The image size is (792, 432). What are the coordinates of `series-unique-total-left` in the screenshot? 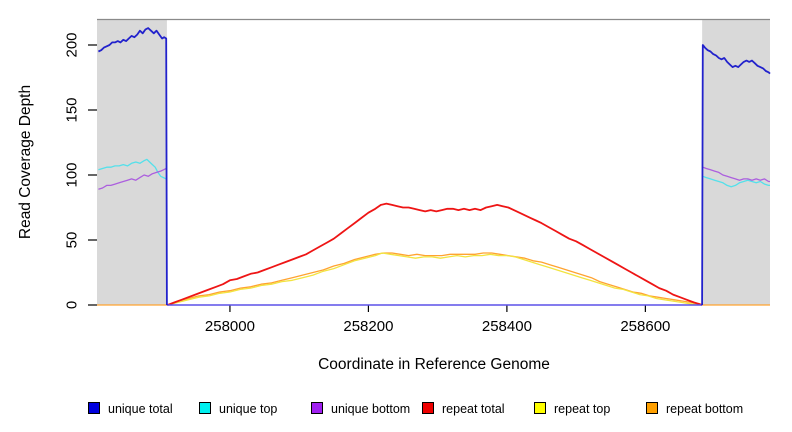 It's located at (133, 166).